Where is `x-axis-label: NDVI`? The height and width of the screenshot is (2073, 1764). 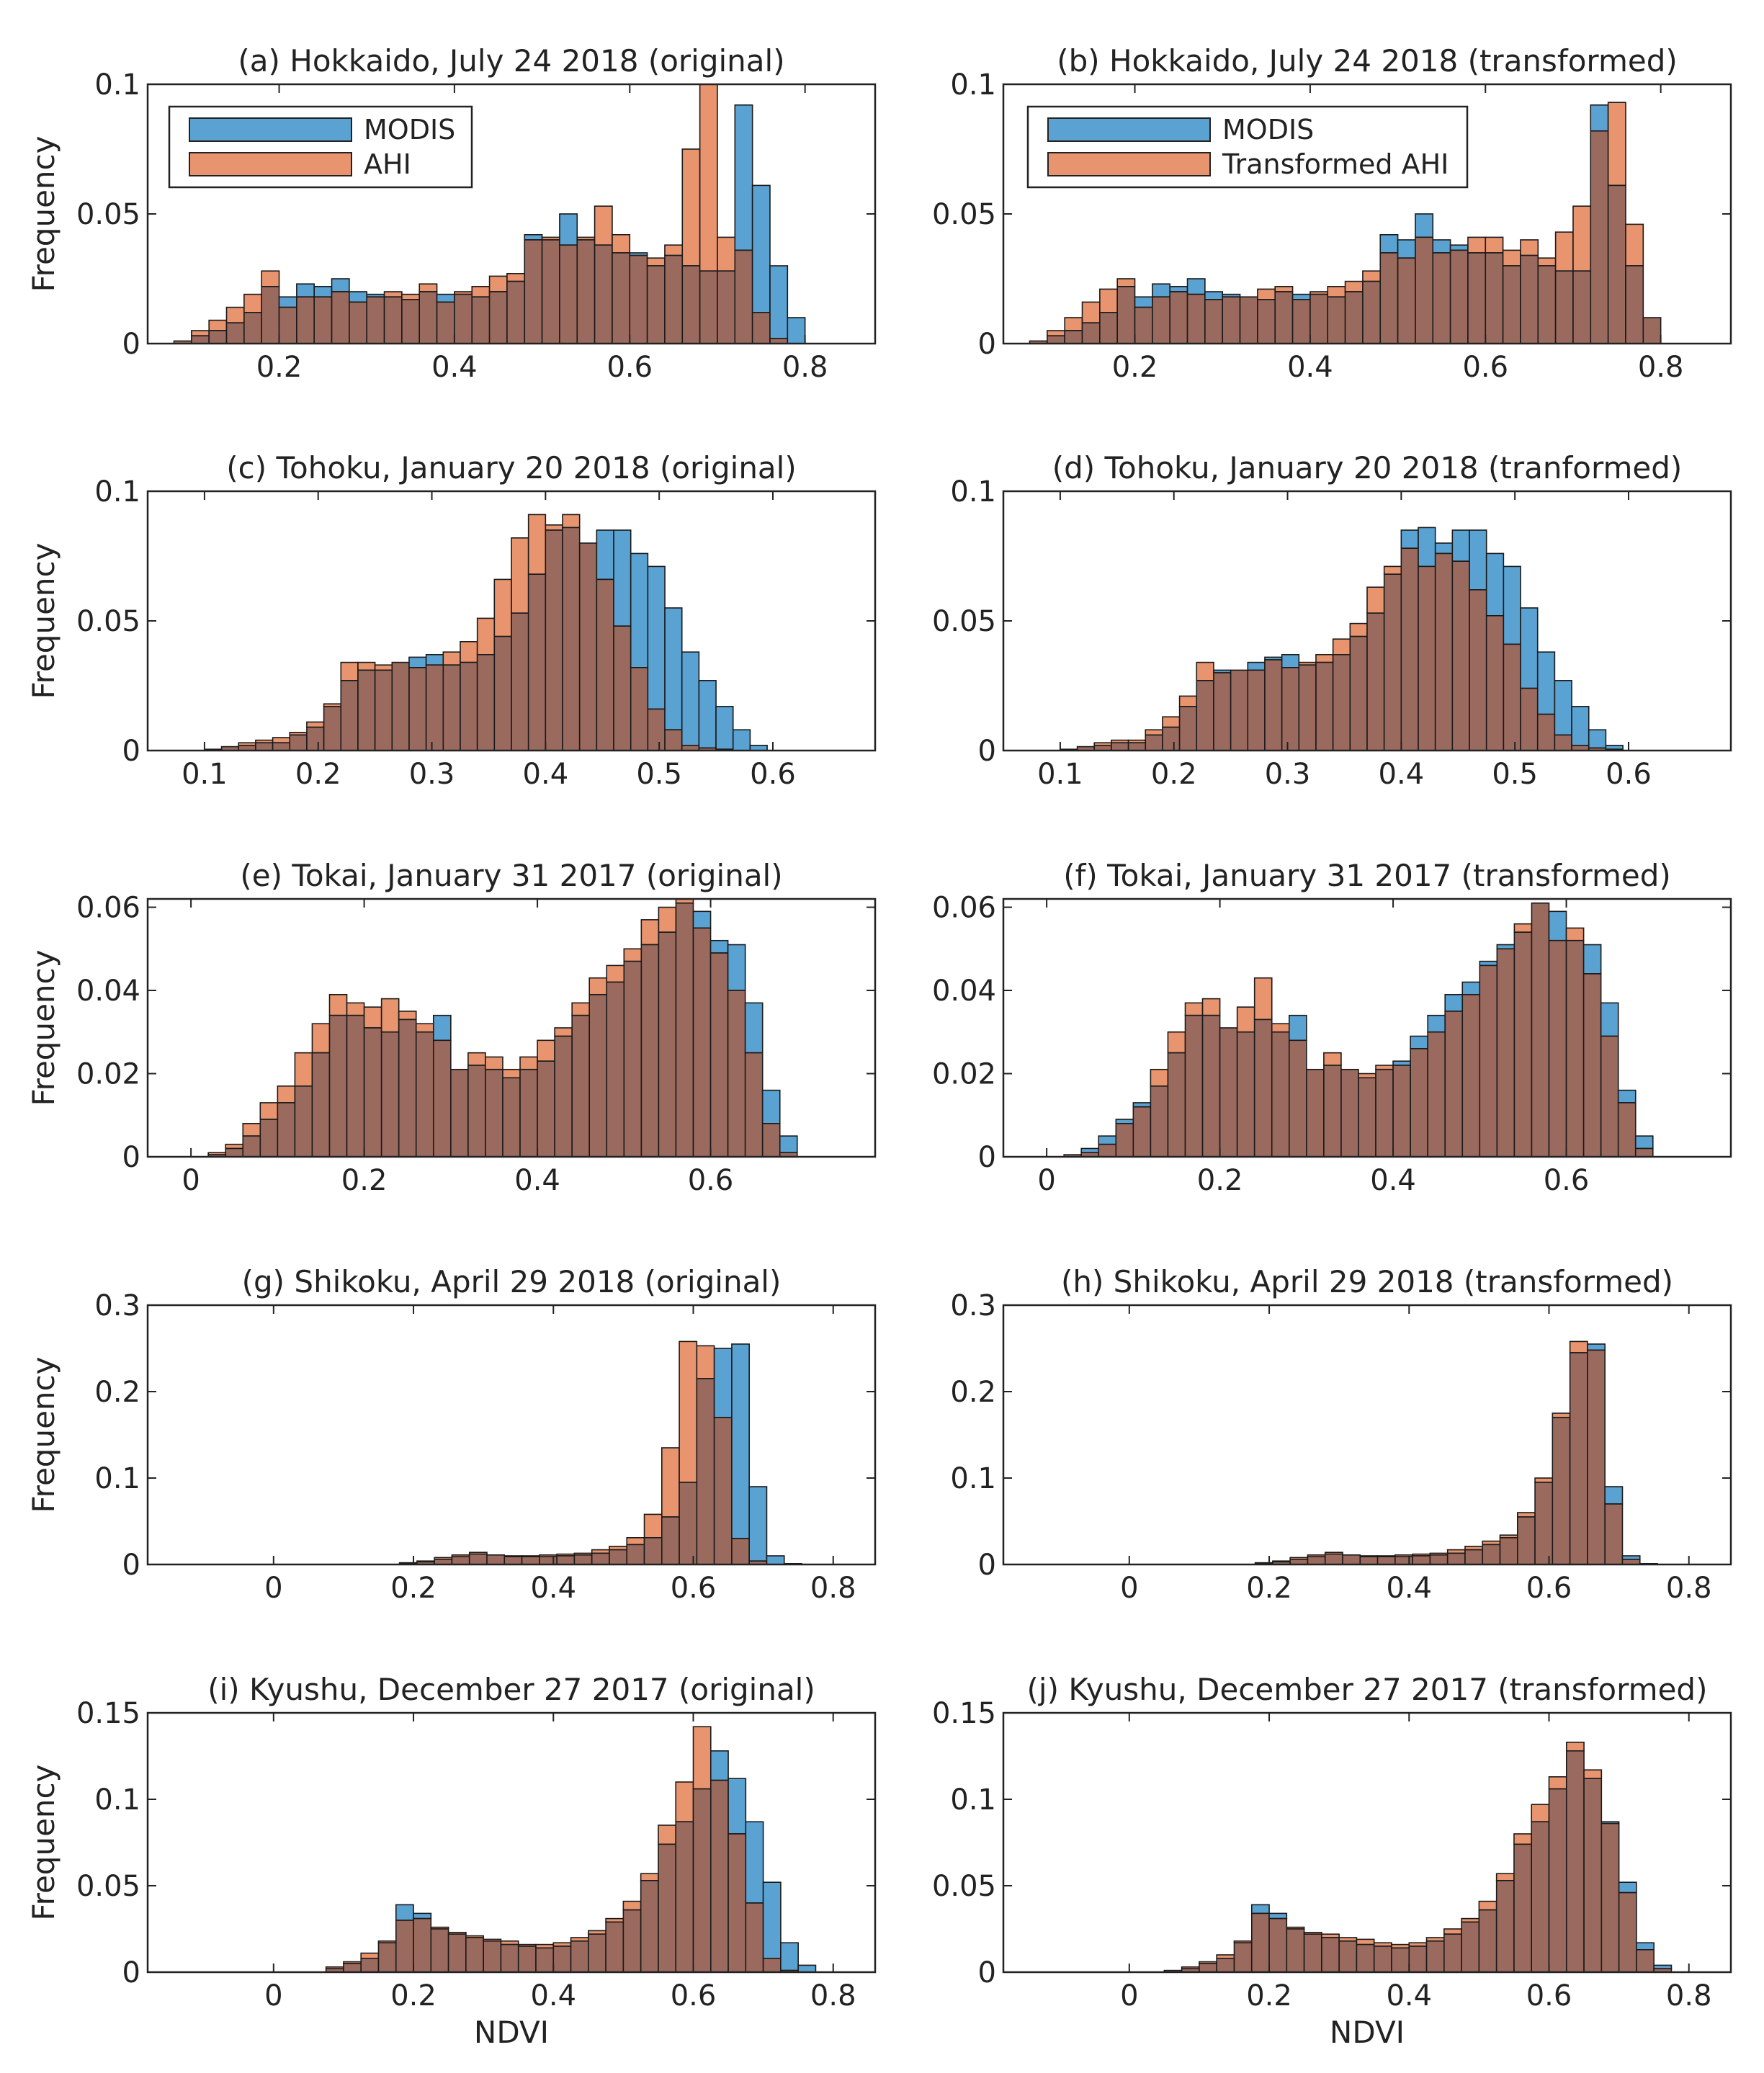 x-axis-label: NDVI is located at coordinates (512, 2032).